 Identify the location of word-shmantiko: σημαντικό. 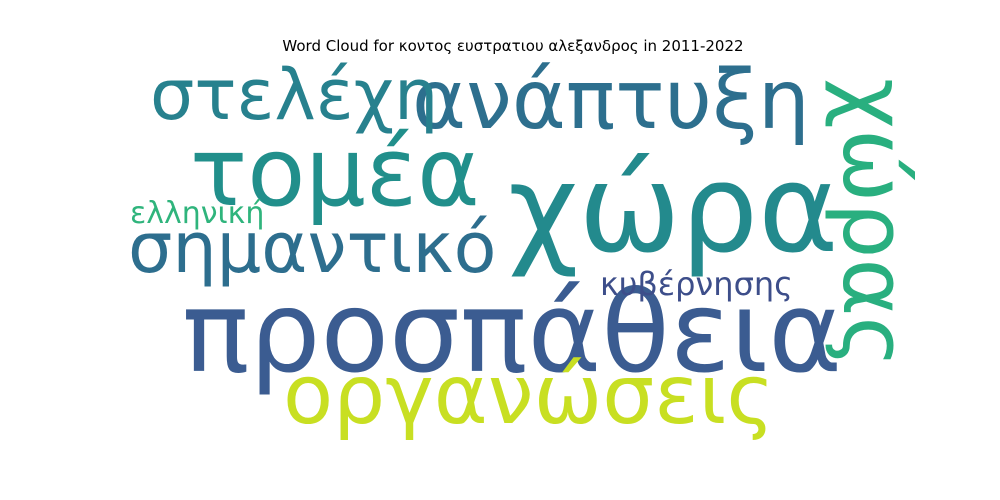
(312, 248).